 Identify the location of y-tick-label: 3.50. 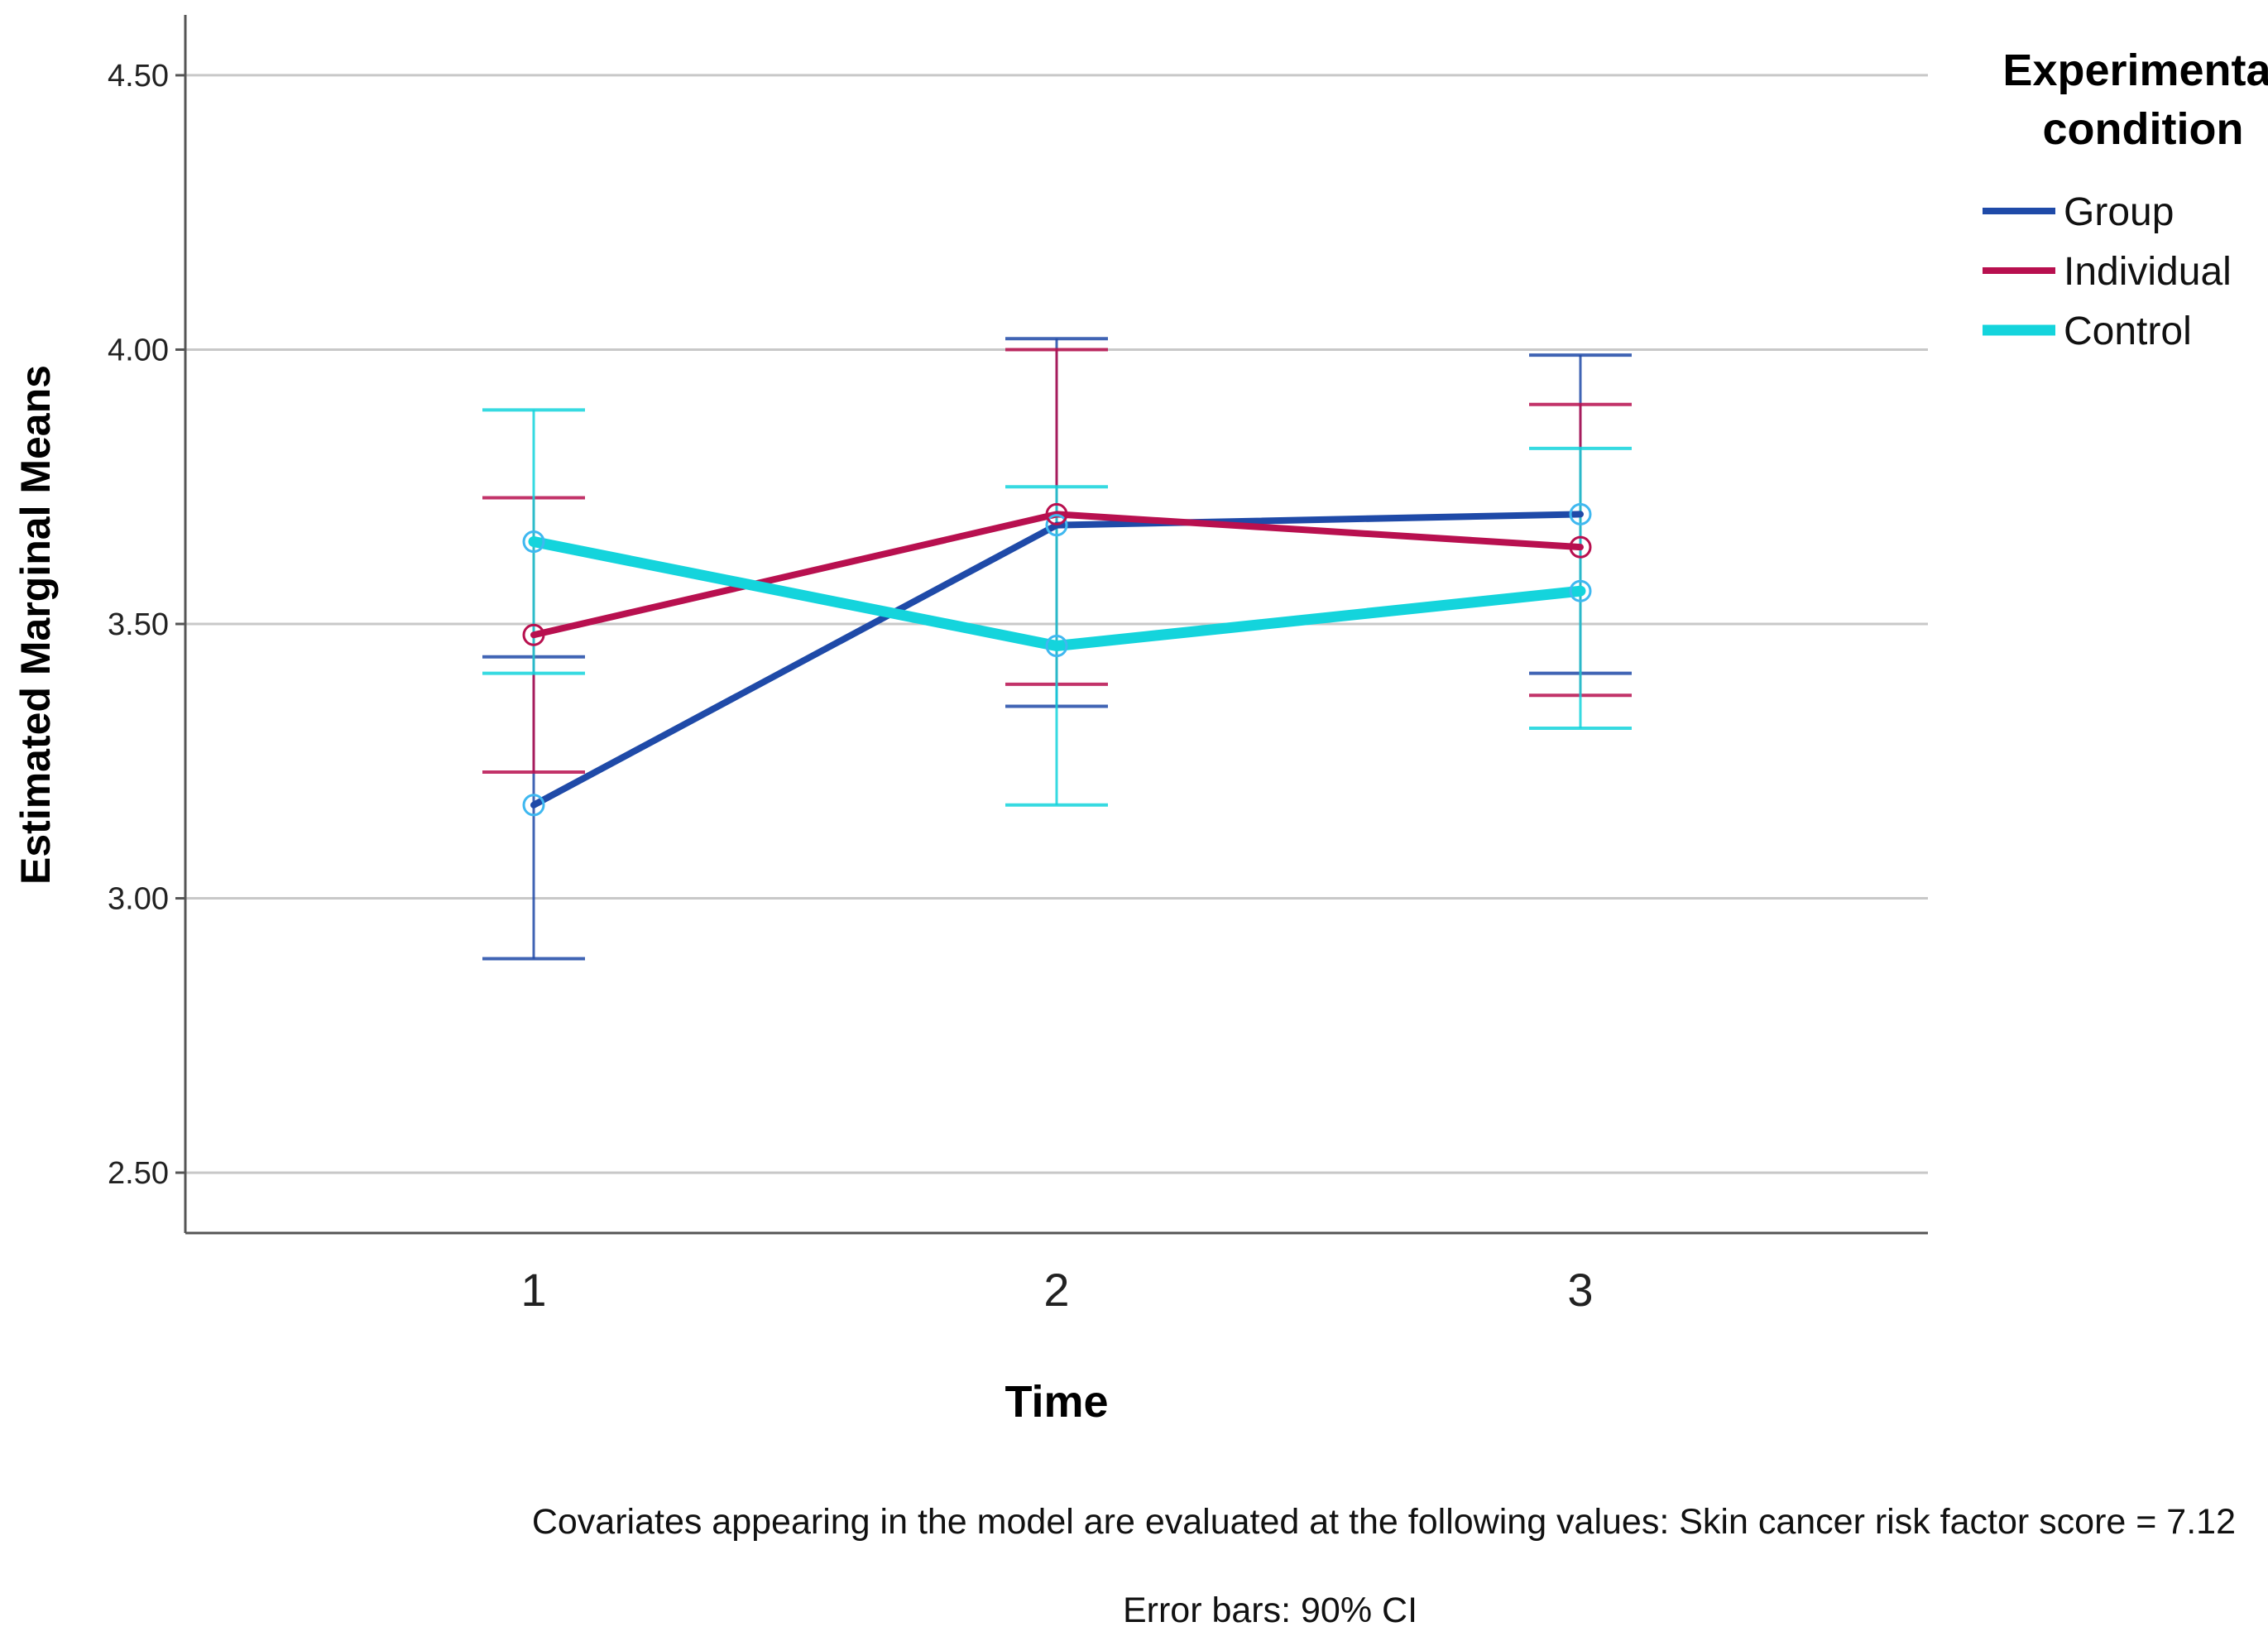
(138, 624).